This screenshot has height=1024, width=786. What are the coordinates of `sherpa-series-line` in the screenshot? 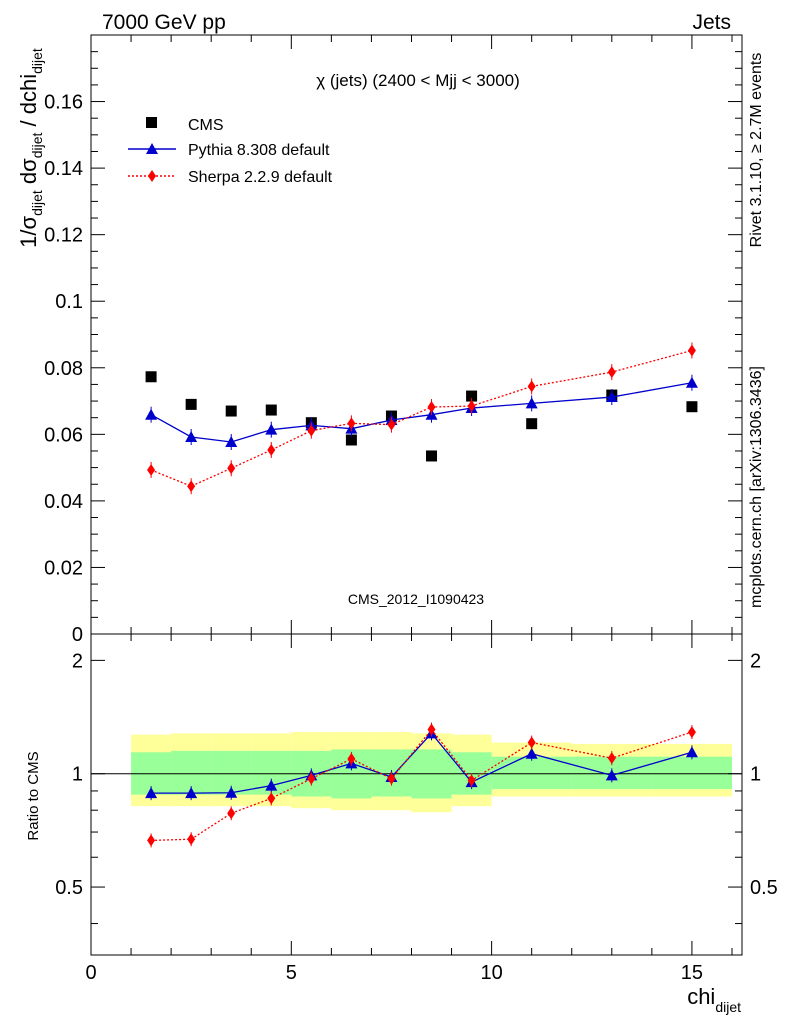 It's located at (421, 418).